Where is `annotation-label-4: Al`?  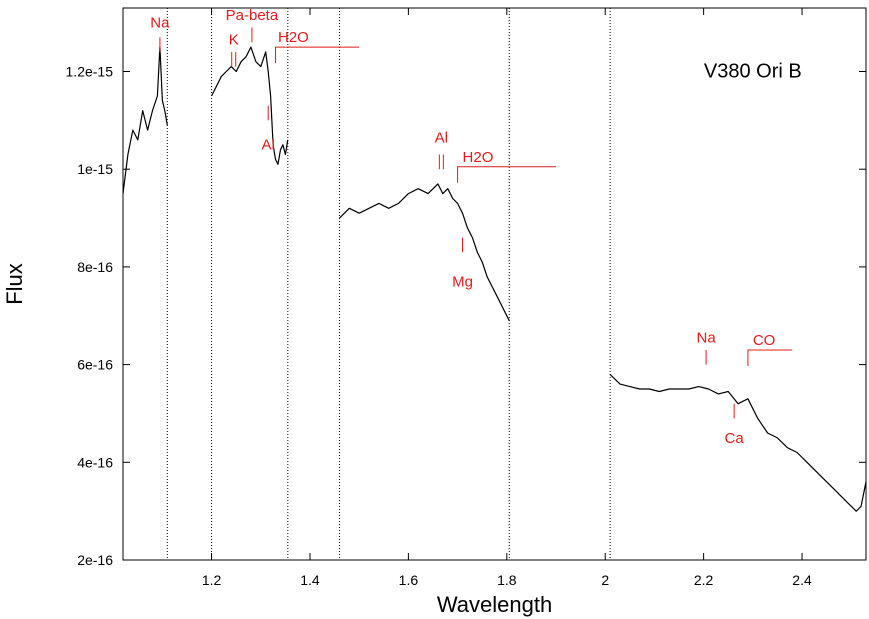 annotation-label-4: Al is located at coordinates (267, 145).